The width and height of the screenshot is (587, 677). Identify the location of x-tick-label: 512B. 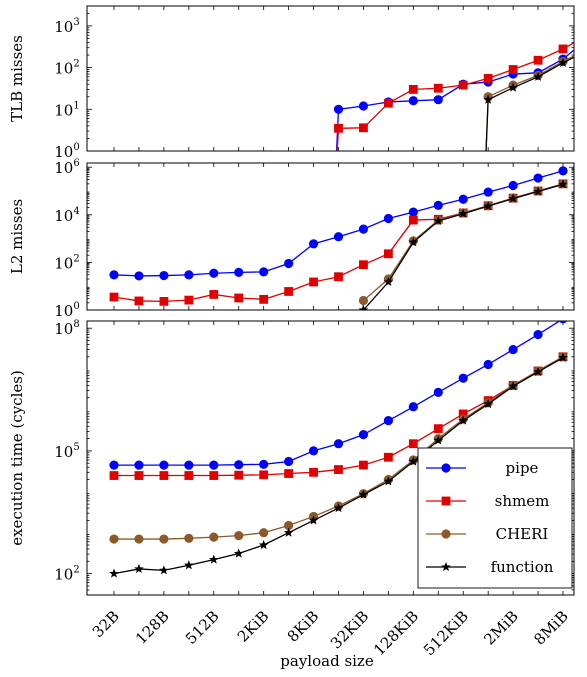
(202, 627).